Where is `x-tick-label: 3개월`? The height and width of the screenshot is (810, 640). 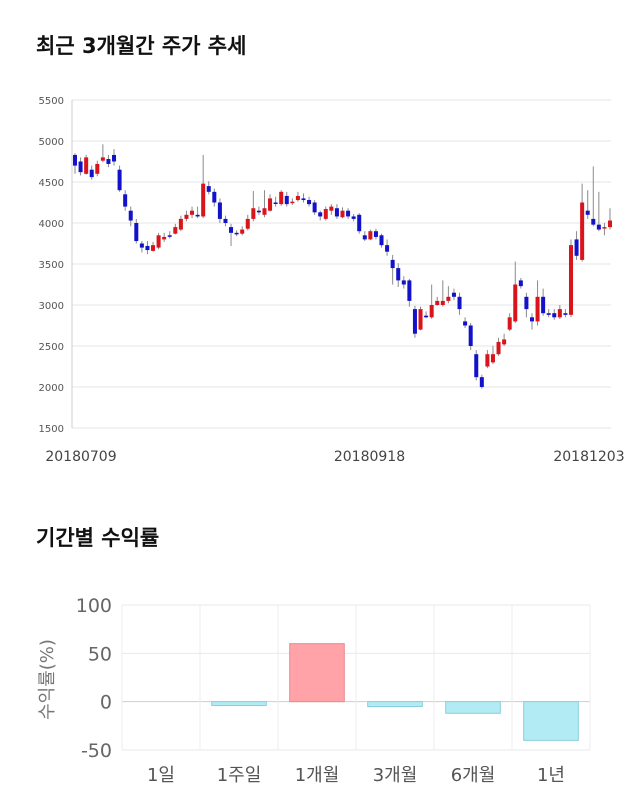 x-tick-label: 3개월 is located at coordinates (395, 775).